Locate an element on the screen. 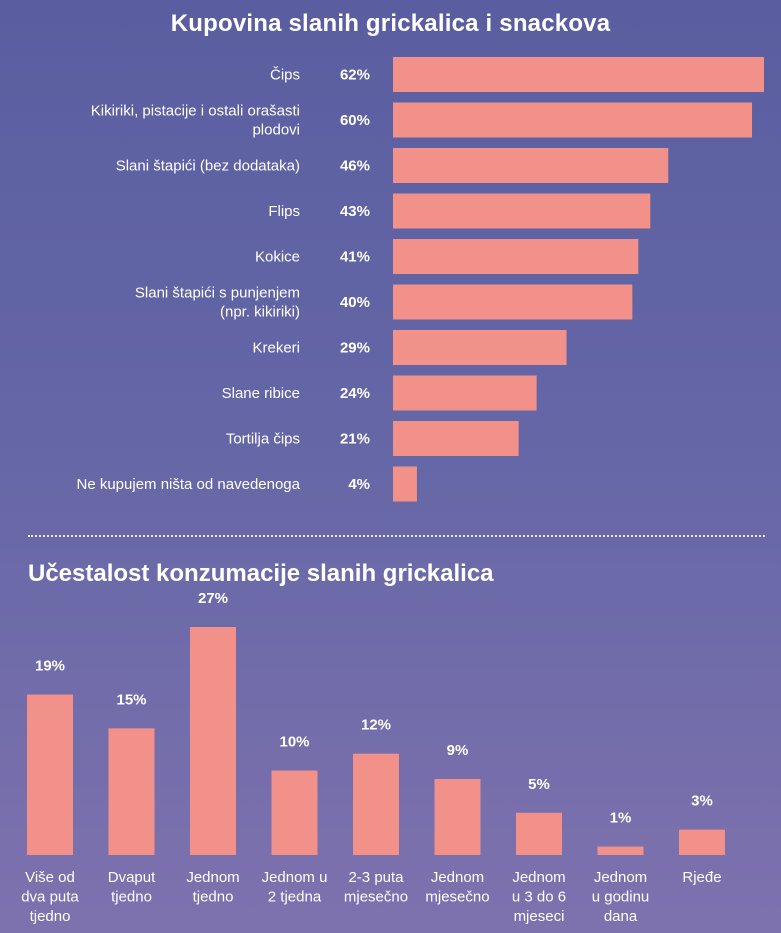 The height and width of the screenshot is (933, 781). value-label-ucestalost-7: 1% is located at coordinates (621, 818).